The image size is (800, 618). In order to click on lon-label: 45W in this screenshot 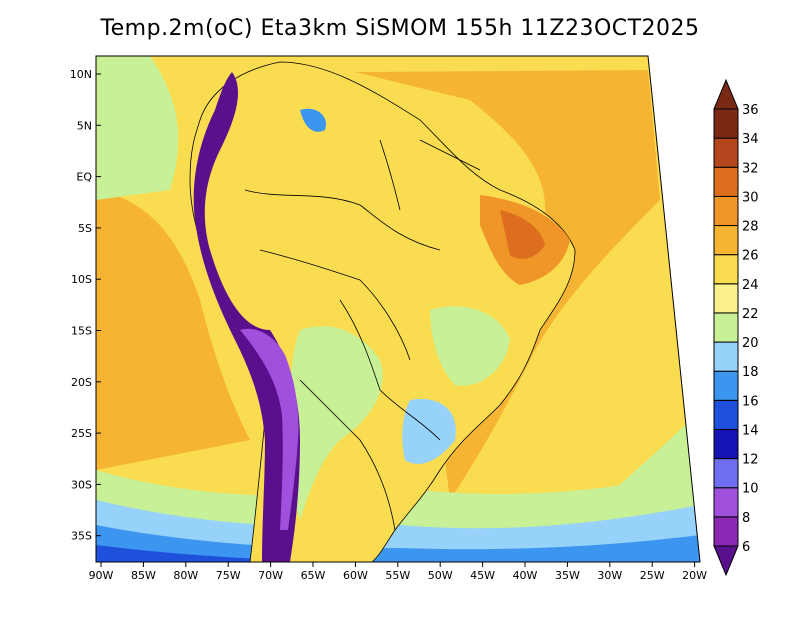, I will do `click(482, 575)`.